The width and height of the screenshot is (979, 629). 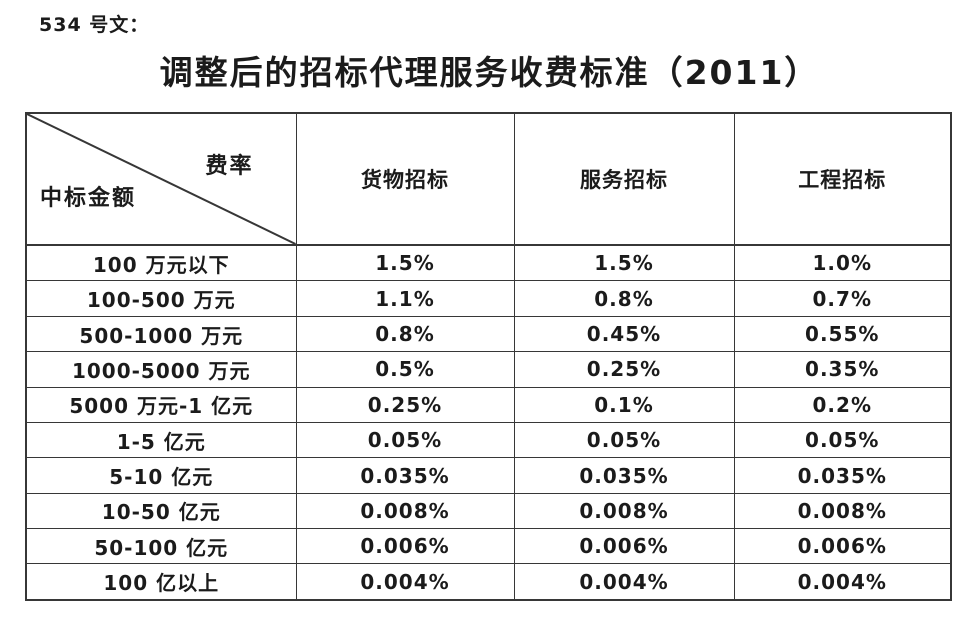 What do you see at coordinates (842, 404) in the screenshot?
I see `fee-value-cell: 0.2%` at bounding box center [842, 404].